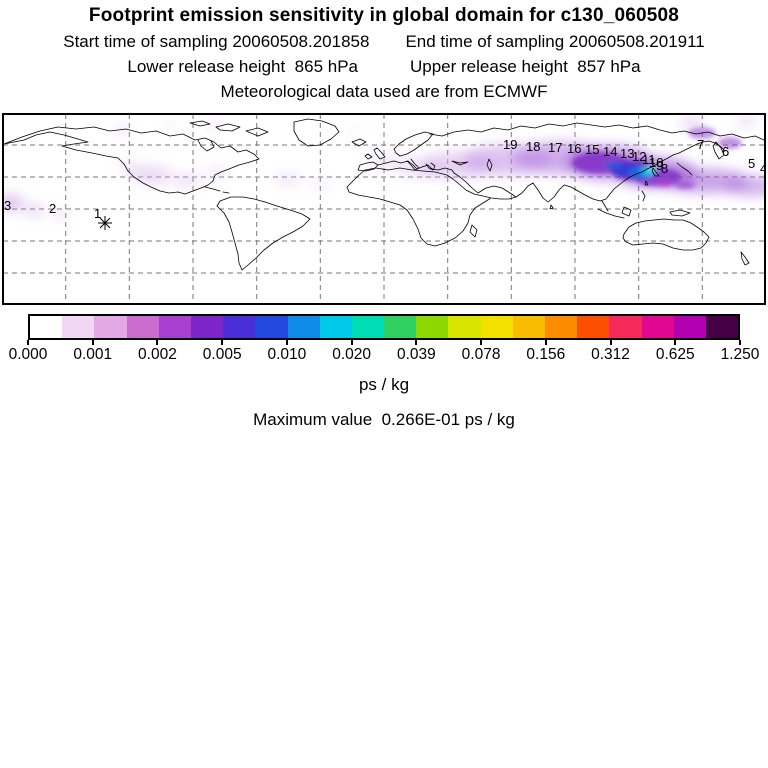  Describe the element at coordinates (574, 148) in the screenshot. I see `track-label-16: 16` at that location.